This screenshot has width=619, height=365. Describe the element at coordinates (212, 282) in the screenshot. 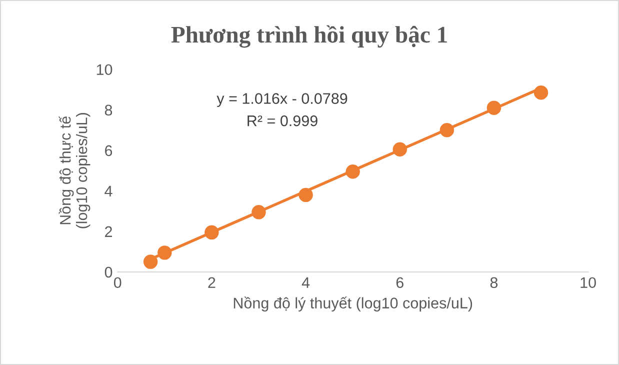

I see `x-tick-label: 2` at that location.